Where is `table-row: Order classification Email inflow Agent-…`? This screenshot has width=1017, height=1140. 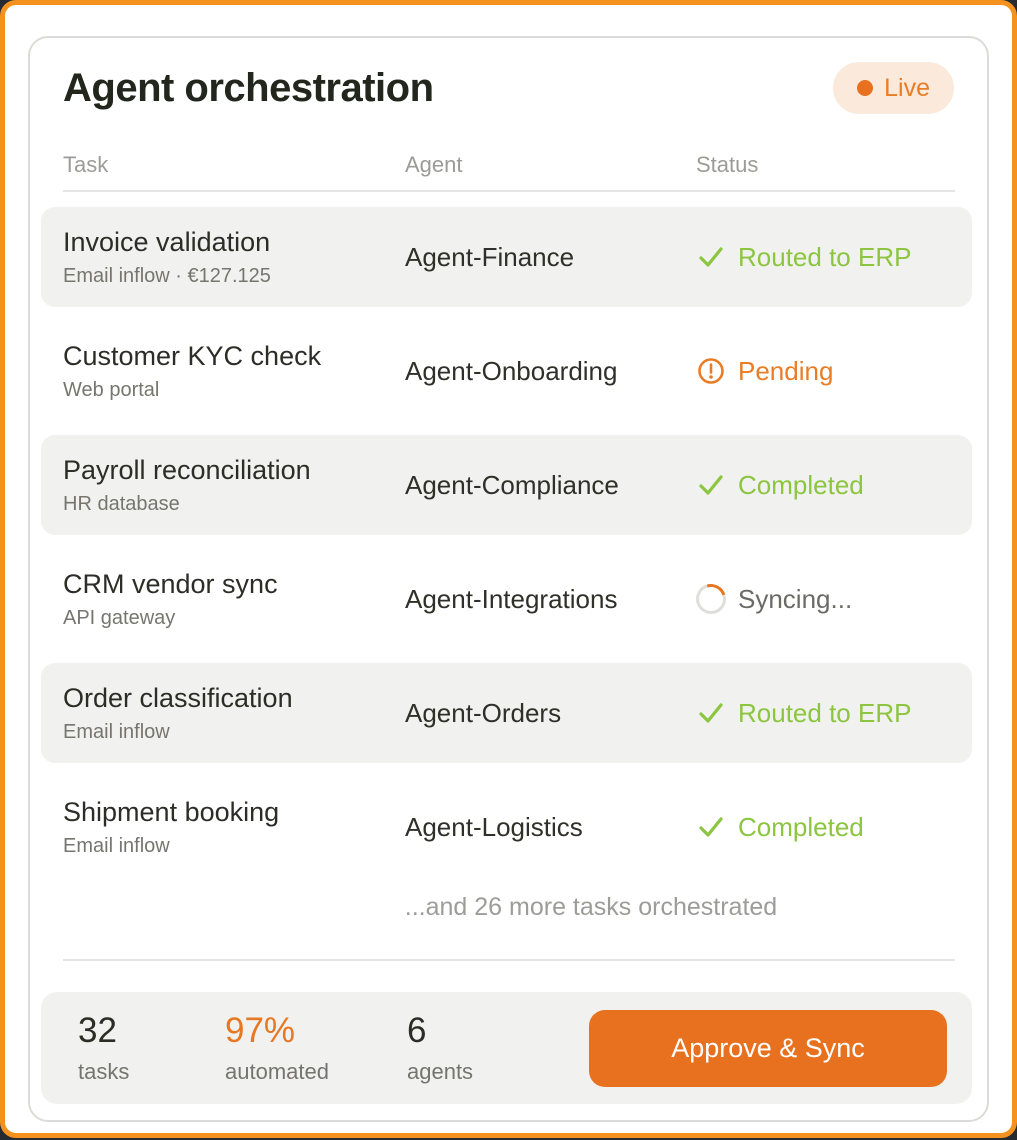
table-row: Order classification Email inflow Agent-… is located at coordinates (506, 713).